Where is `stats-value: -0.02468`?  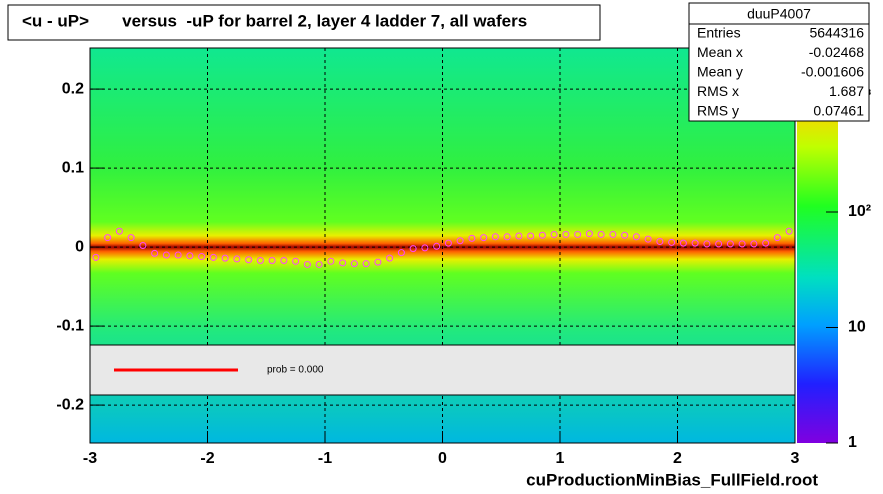 stats-value: -0.02468 is located at coordinates (836, 52).